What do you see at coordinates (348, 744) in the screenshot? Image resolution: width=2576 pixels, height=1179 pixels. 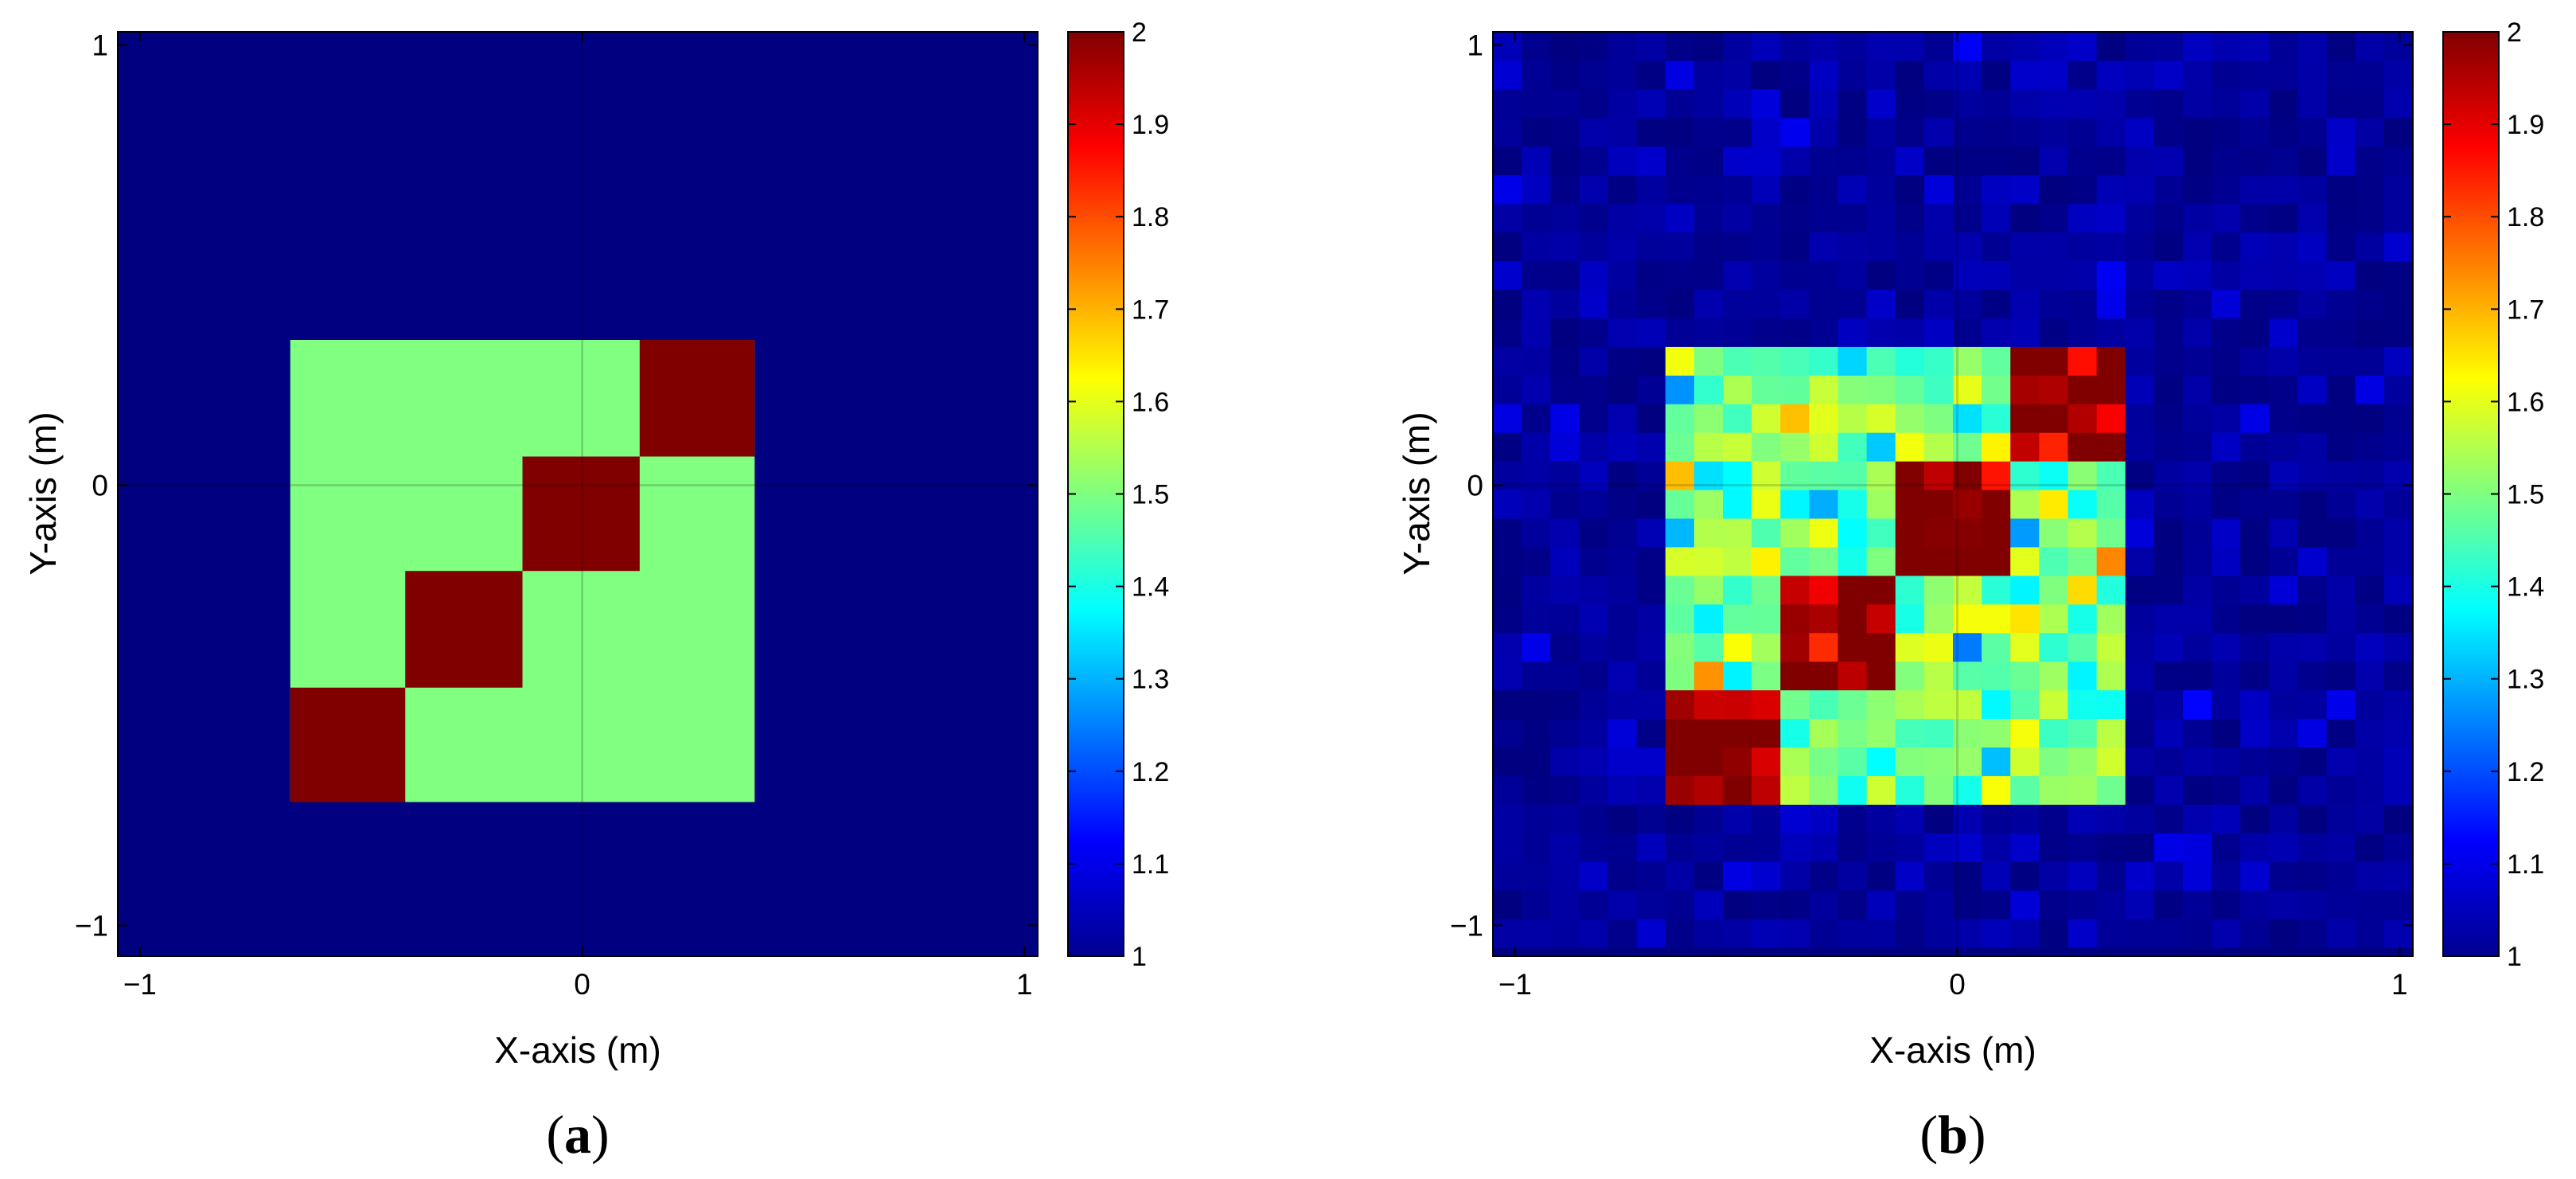 I see `heatmap-region` at bounding box center [348, 744].